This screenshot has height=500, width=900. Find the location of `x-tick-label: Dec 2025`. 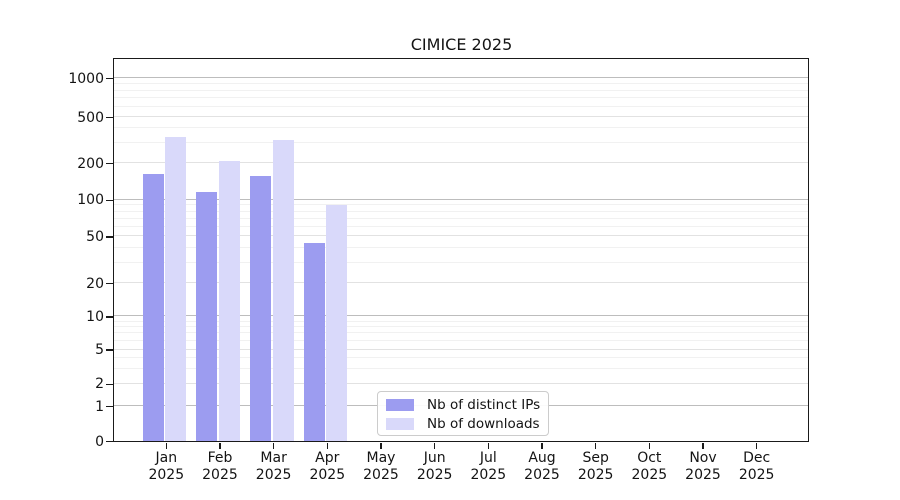

x-tick-label: Dec 2025 is located at coordinates (756, 466).